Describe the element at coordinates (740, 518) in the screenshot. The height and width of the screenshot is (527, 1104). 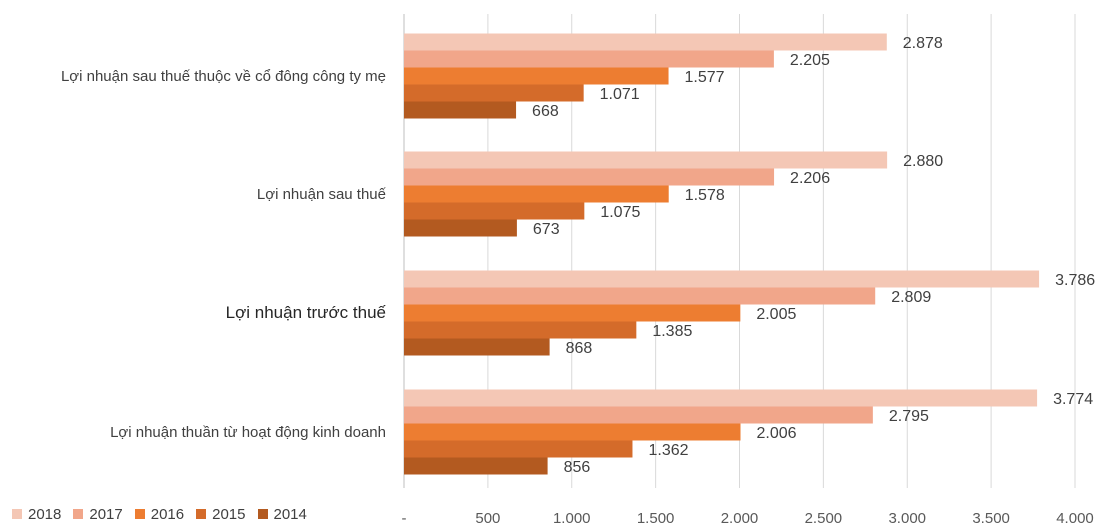
I see `x-tick-label: 2.000` at that location.